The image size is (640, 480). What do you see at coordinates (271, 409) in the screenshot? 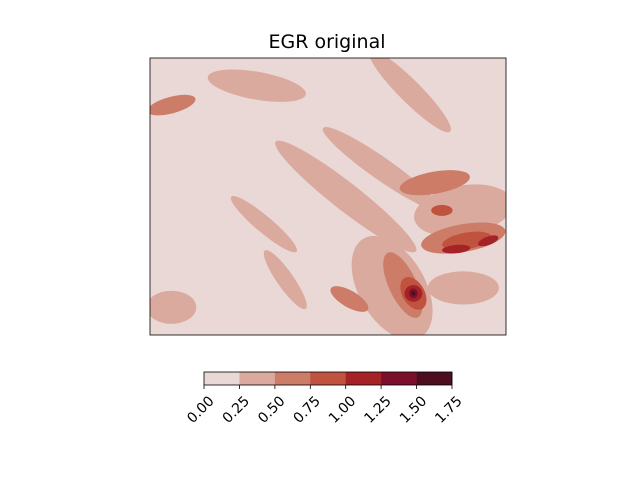
I see `colorbar-tick-label: 0.50` at bounding box center [271, 409].